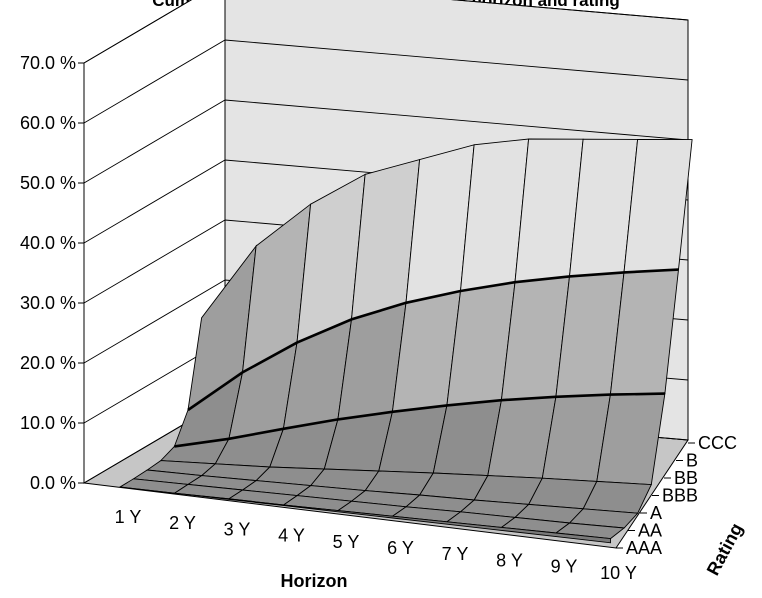 This screenshot has height=598, width=762. Describe the element at coordinates (376, 545) in the screenshot. I see `x-axis-tick-labels: 1 Y 2 Y 3 Y 4 Y 5 Y 6 Y 7 Y 8 Y 9 Y 10 Y` at that location.